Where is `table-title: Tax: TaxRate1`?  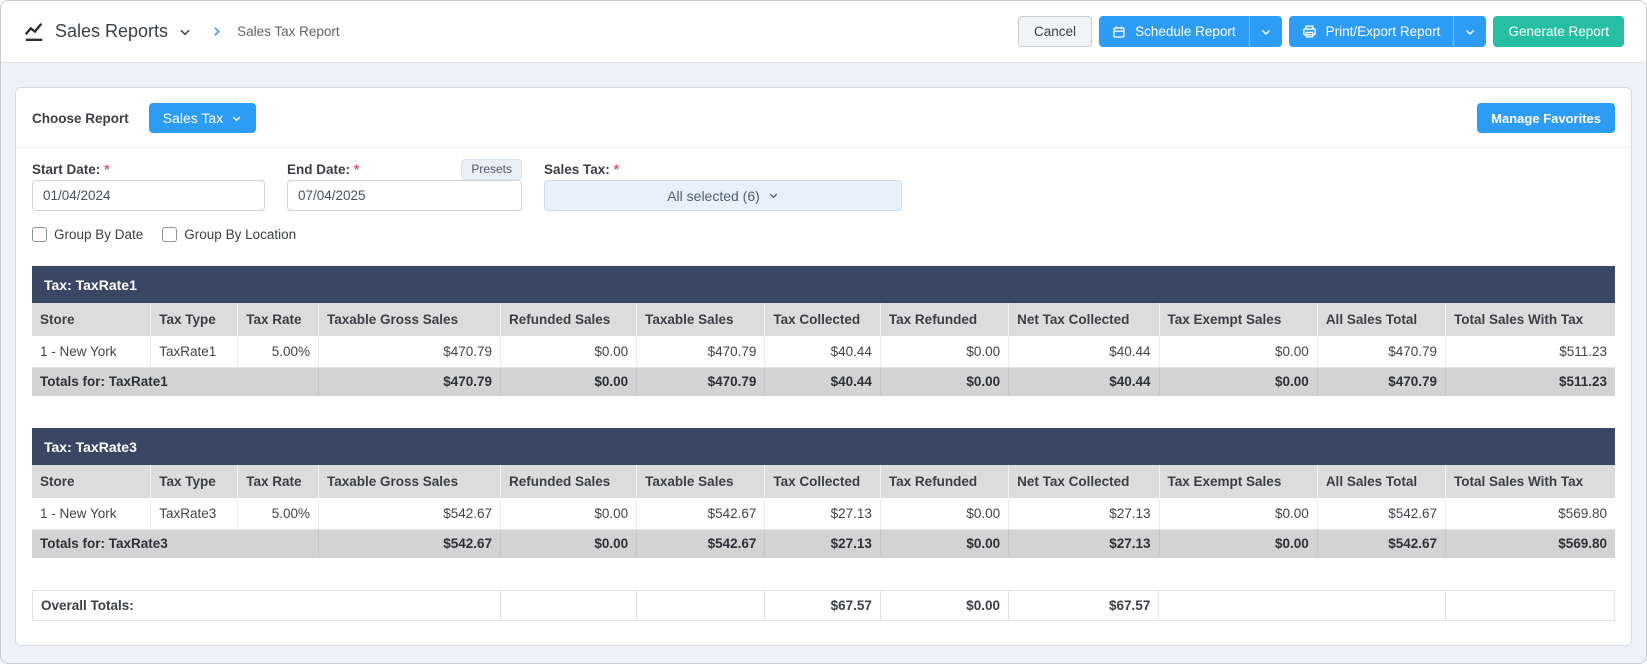
table-title: Tax: TaxRate1 is located at coordinates (823, 284).